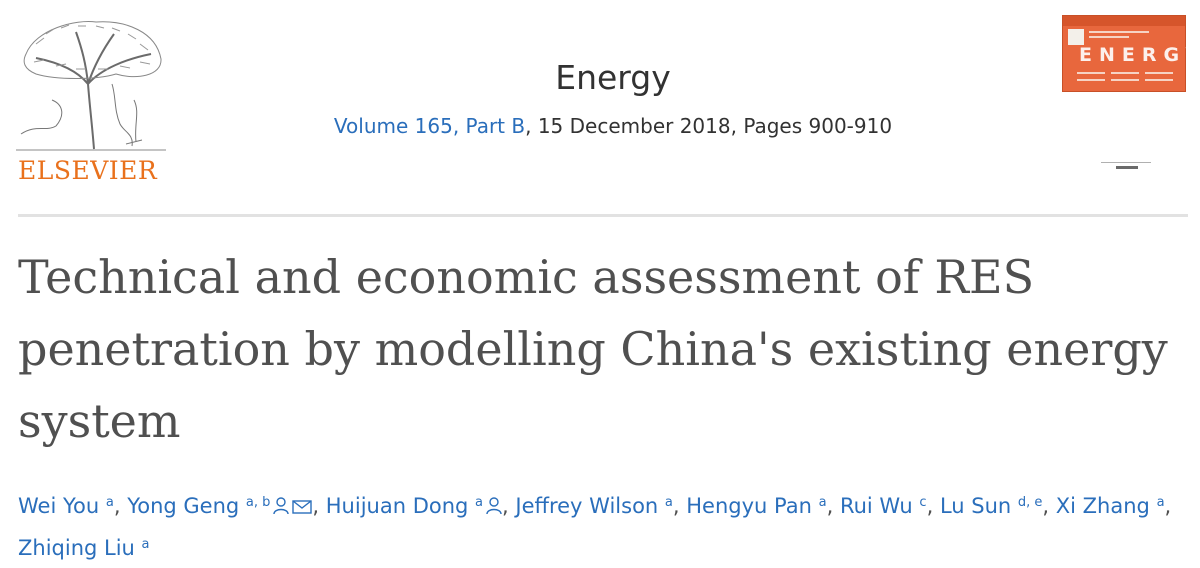  I want to click on cover-publisher-logo-icon, so click(1076, 37).